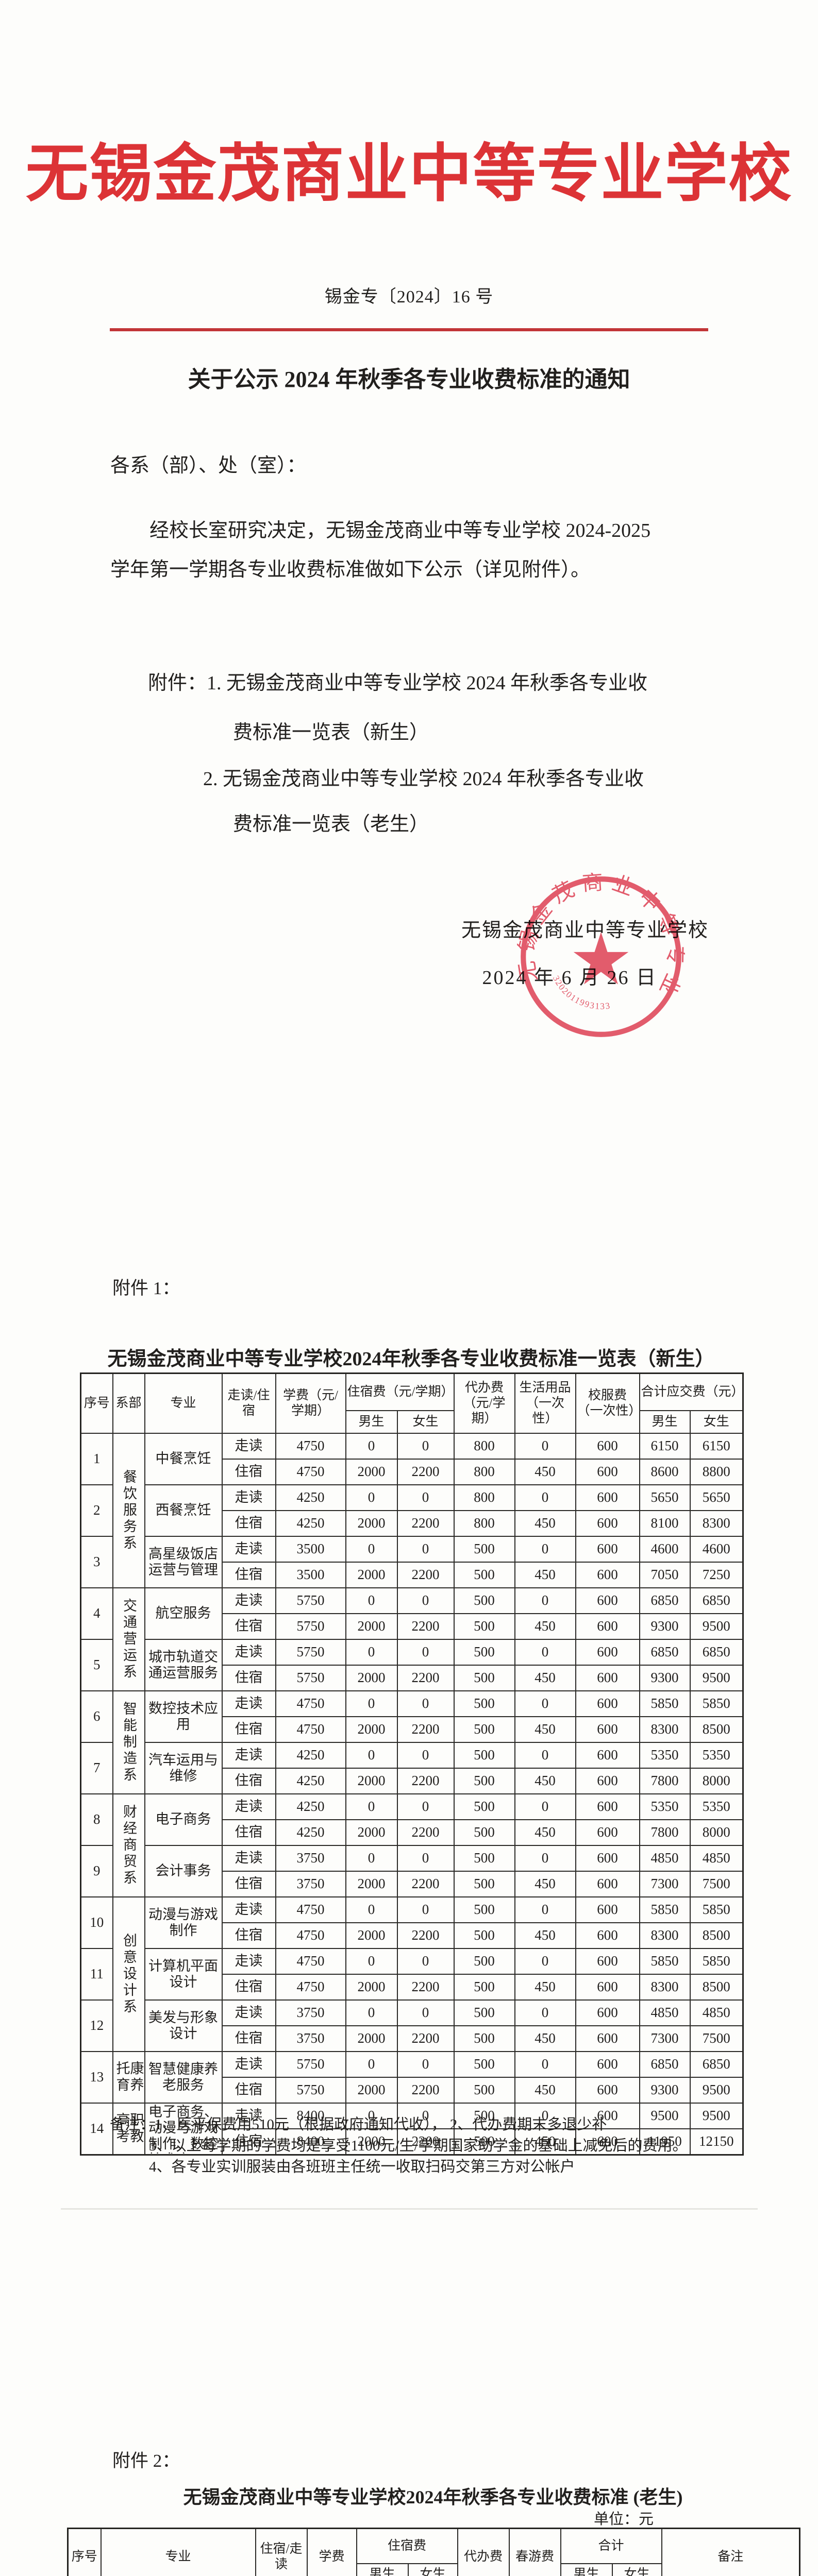 Image resolution: width=818 pixels, height=2576 pixels. What do you see at coordinates (310, 2116) in the screenshot?
I see `fee-value-cell: 8400` at bounding box center [310, 2116].